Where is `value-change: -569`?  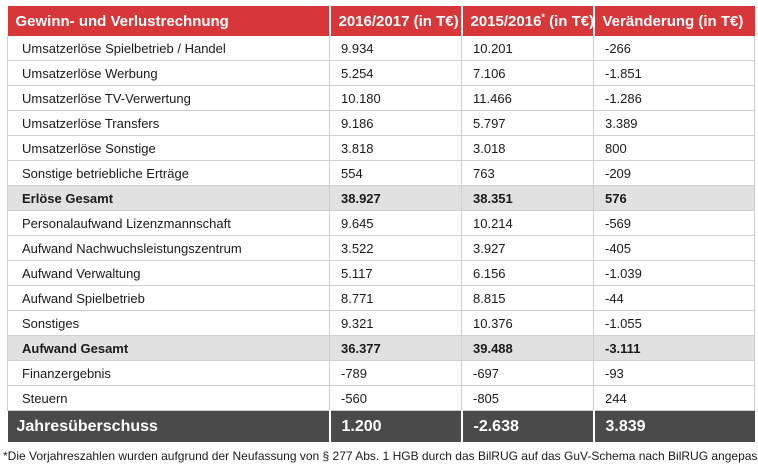
value-change: -569 is located at coordinates (674, 223).